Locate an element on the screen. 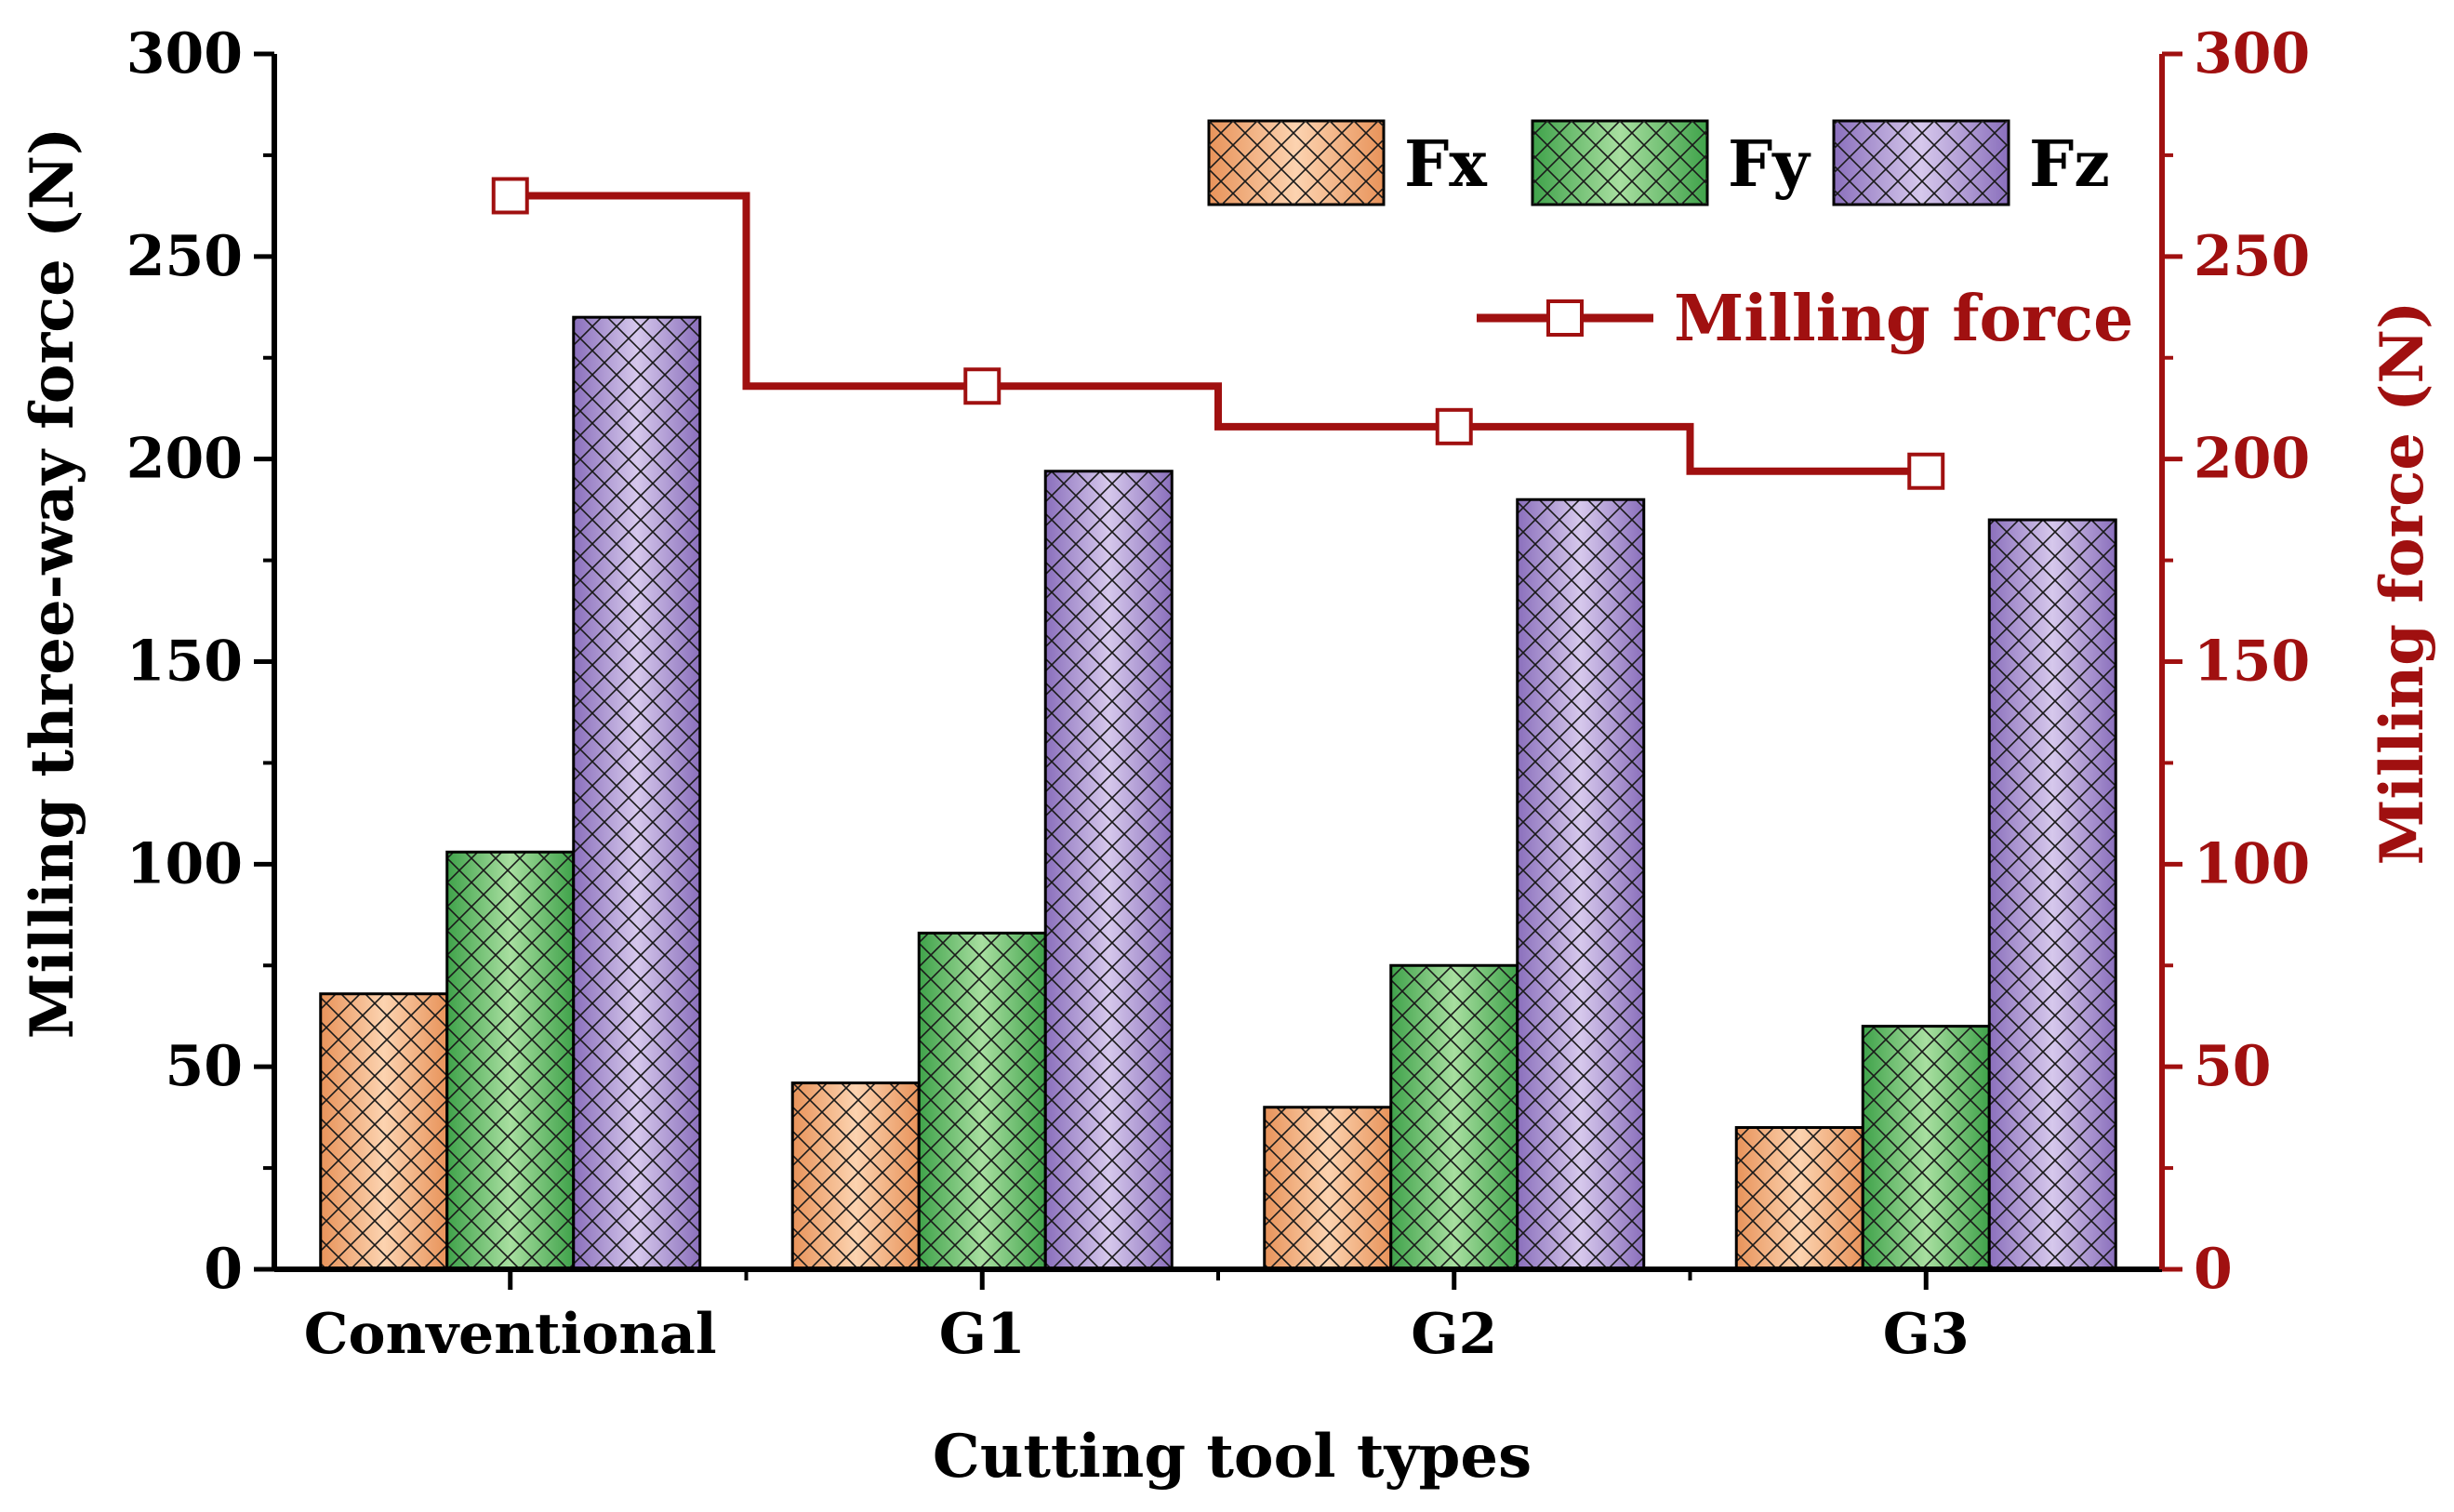 The height and width of the screenshot is (1512, 2454). y2-tick-label: 150 is located at coordinates (2252, 662).